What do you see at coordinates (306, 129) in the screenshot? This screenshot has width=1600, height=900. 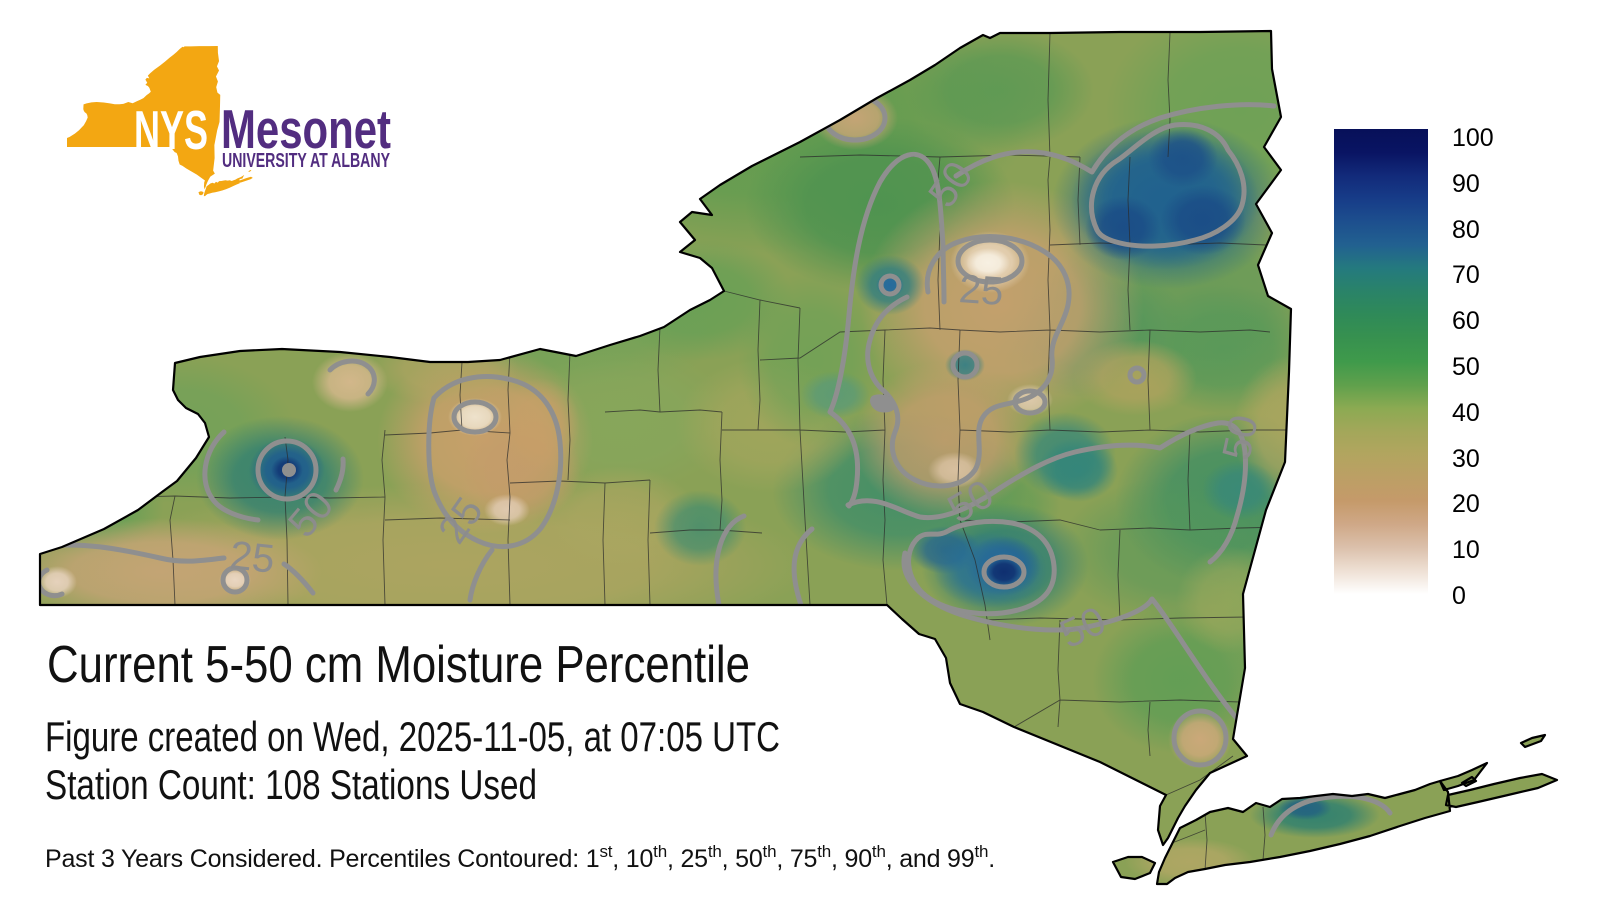 I see `svg-text: Mesonet` at bounding box center [306, 129].